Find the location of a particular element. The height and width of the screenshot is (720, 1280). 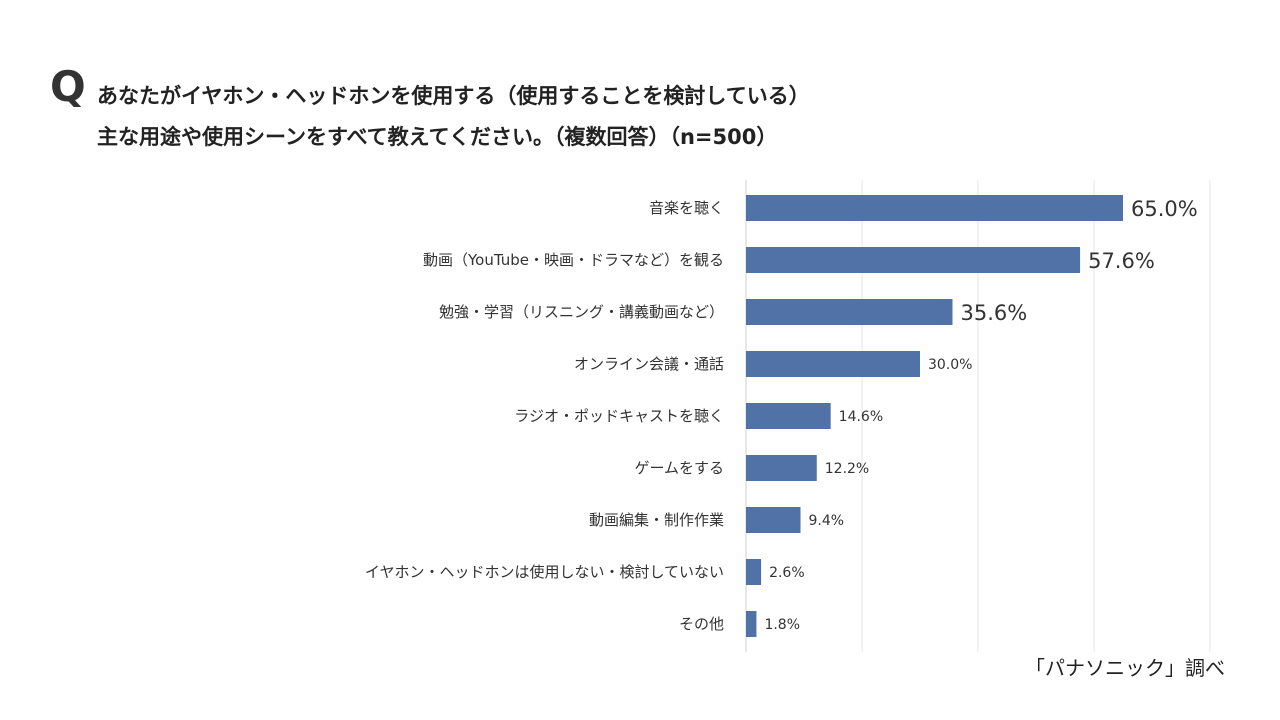

category-label: その他 is located at coordinates (701, 624).